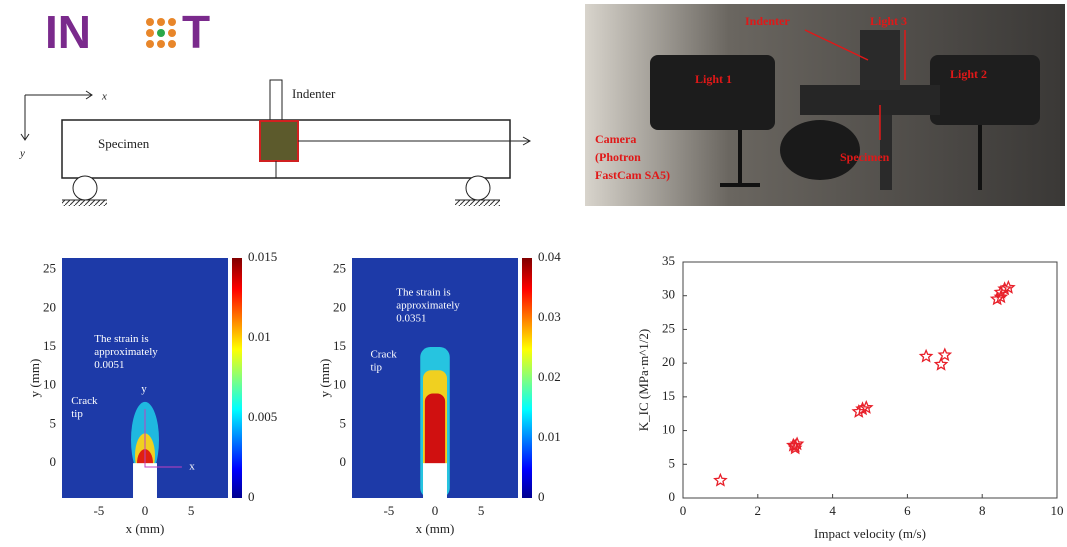  Describe the element at coordinates (907, 510) in the screenshot. I see `x-tick-label: 6` at that location.